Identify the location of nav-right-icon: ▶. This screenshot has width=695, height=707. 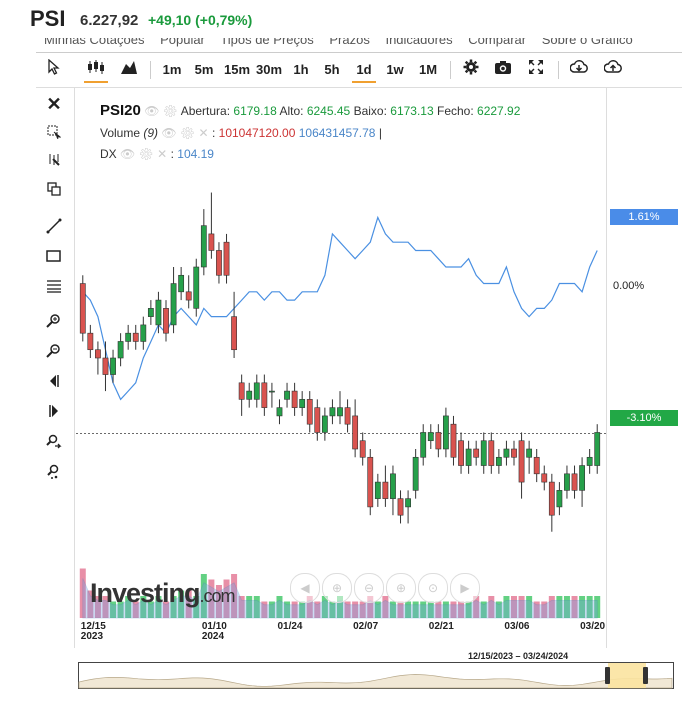
(465, 588).